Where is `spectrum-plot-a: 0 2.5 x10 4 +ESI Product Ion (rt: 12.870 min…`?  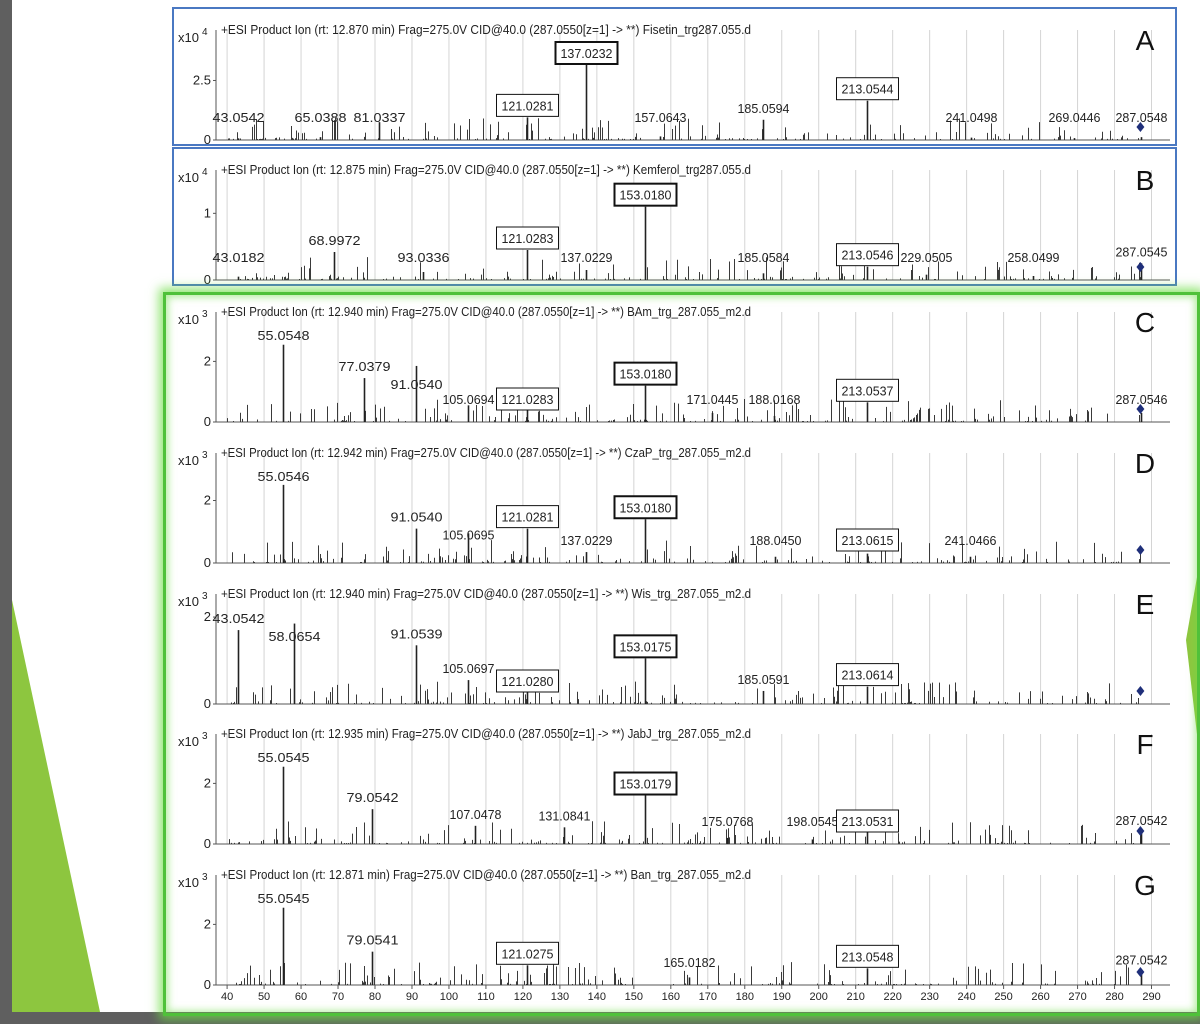
spectrum-plot-a: 0 2.5 x10 4 +ESI Product Ion (rt: 12.870 min… is located at coordinates (675, 78).